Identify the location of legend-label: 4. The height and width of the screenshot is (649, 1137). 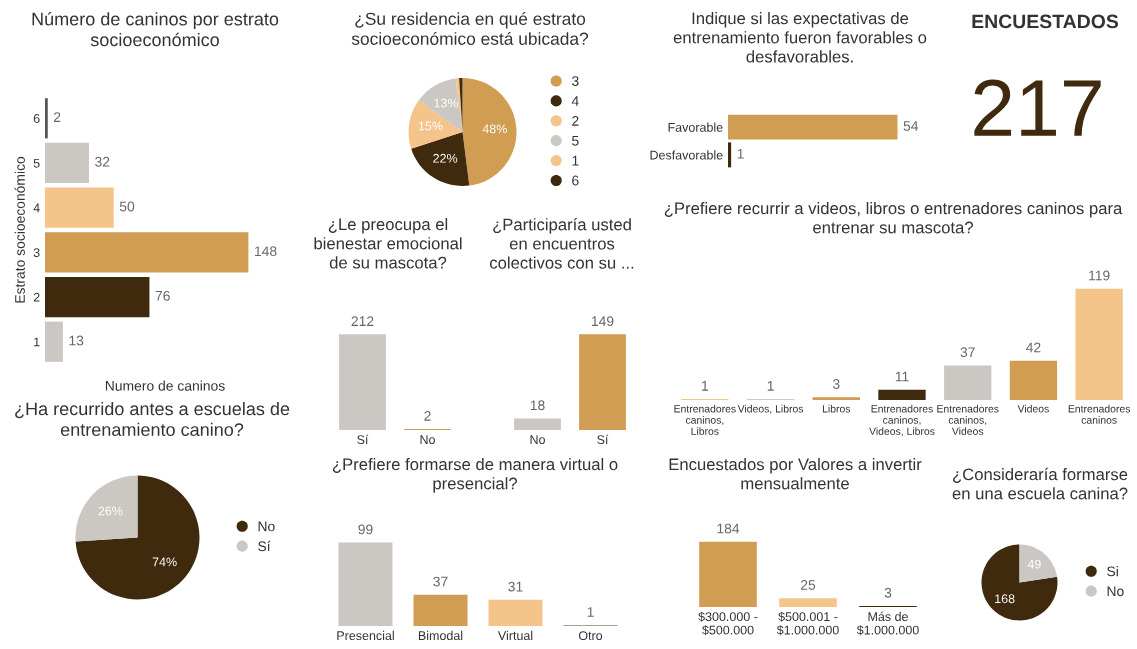
(575, 101).